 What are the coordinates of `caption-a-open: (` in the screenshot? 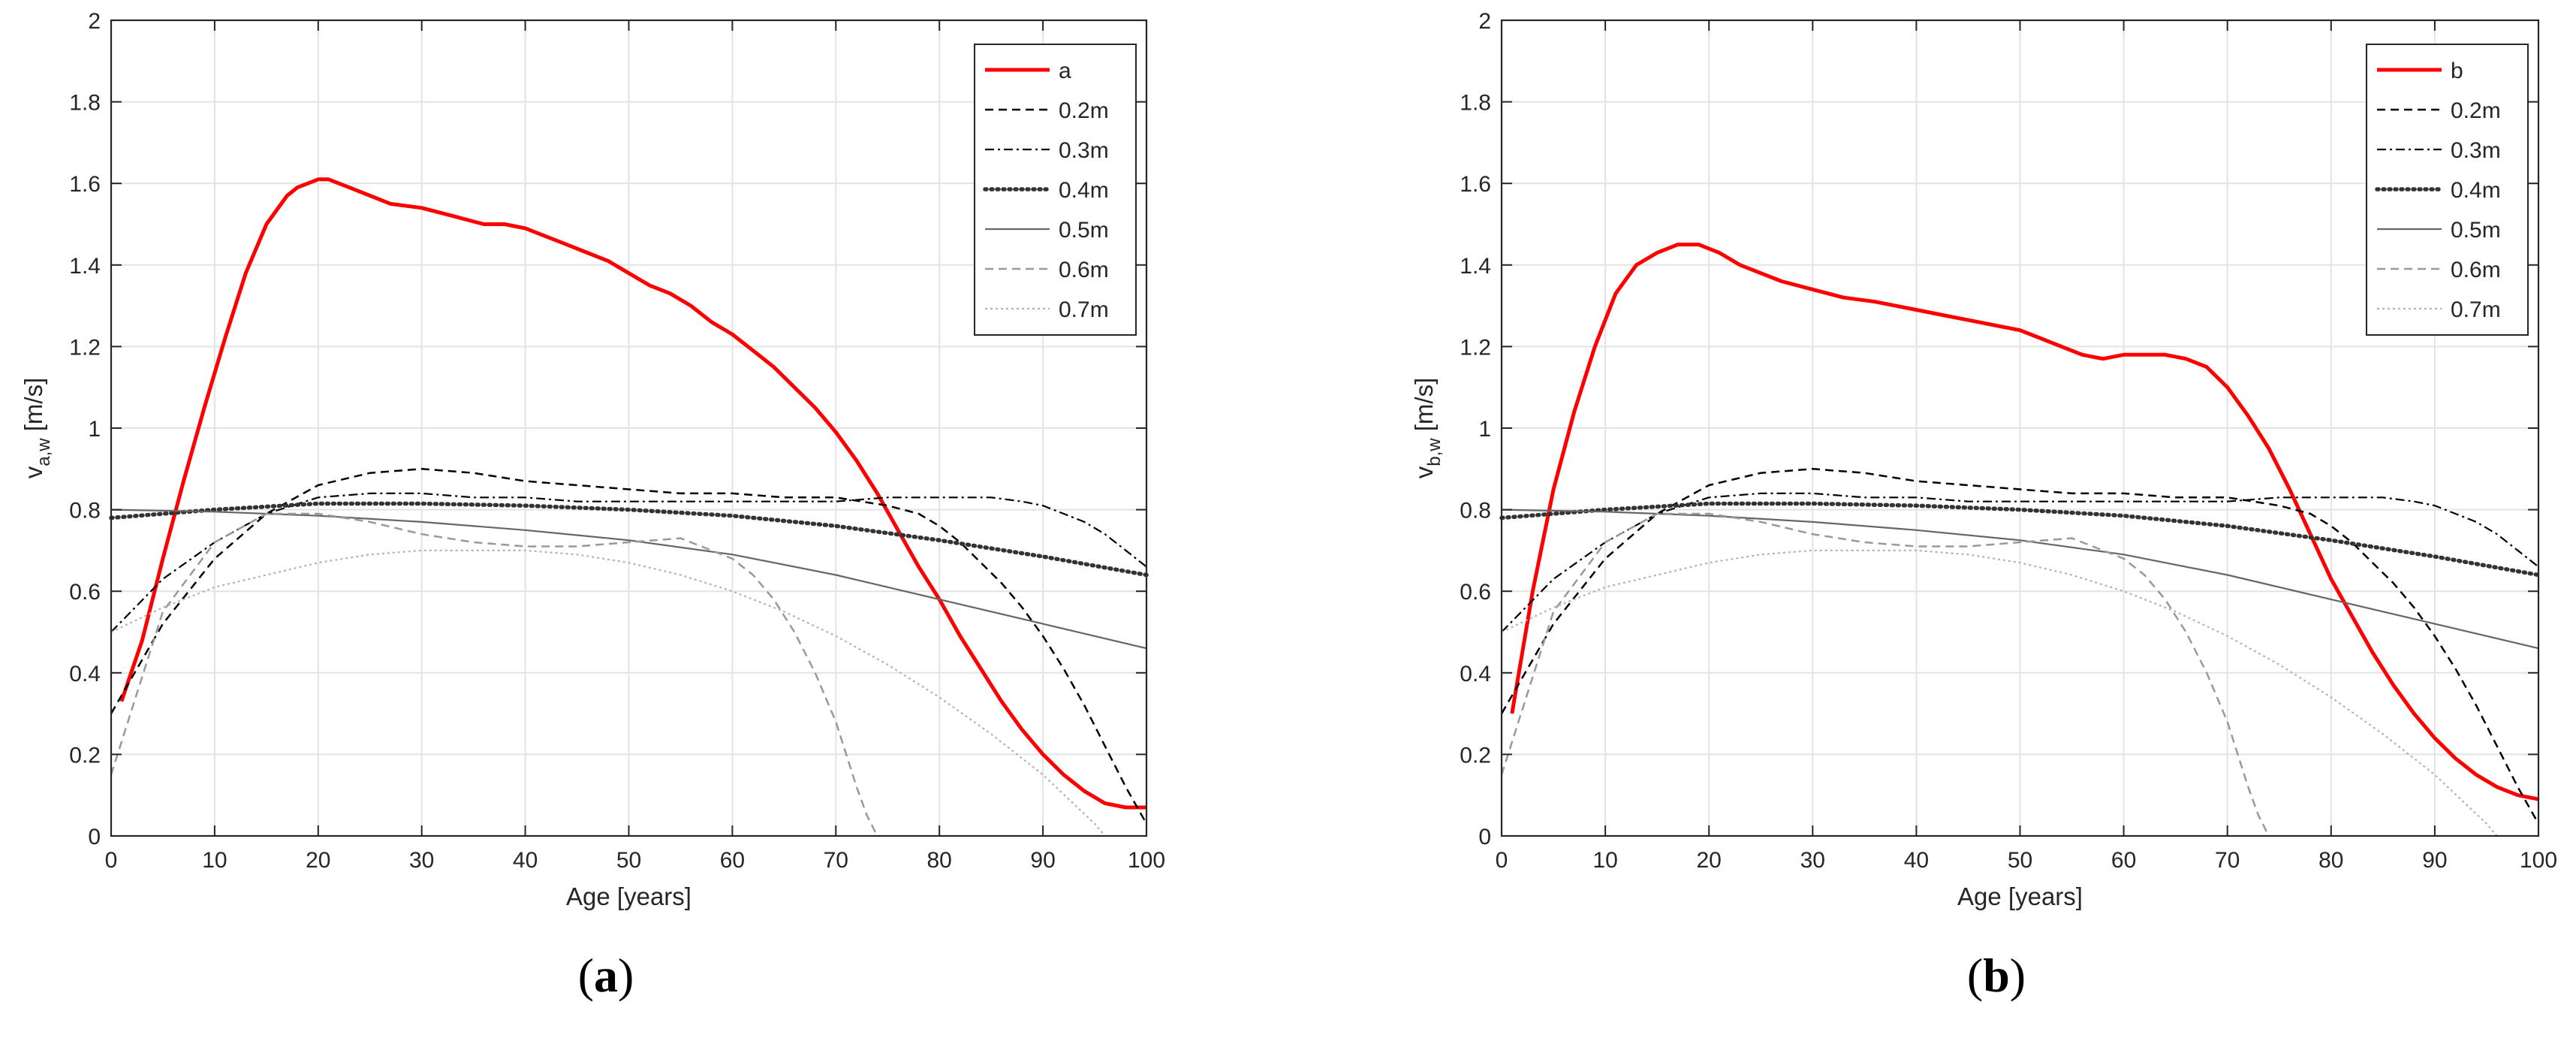 It's located at (585, 976).